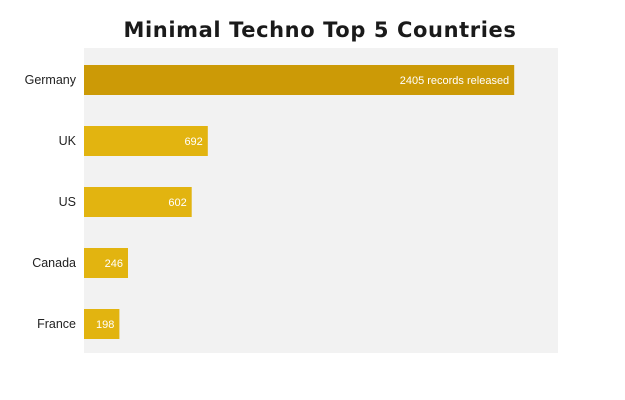 The width and height of the screenshot is (625, 400). I want to click on category-label-germany: Germany, so click(51, 80).